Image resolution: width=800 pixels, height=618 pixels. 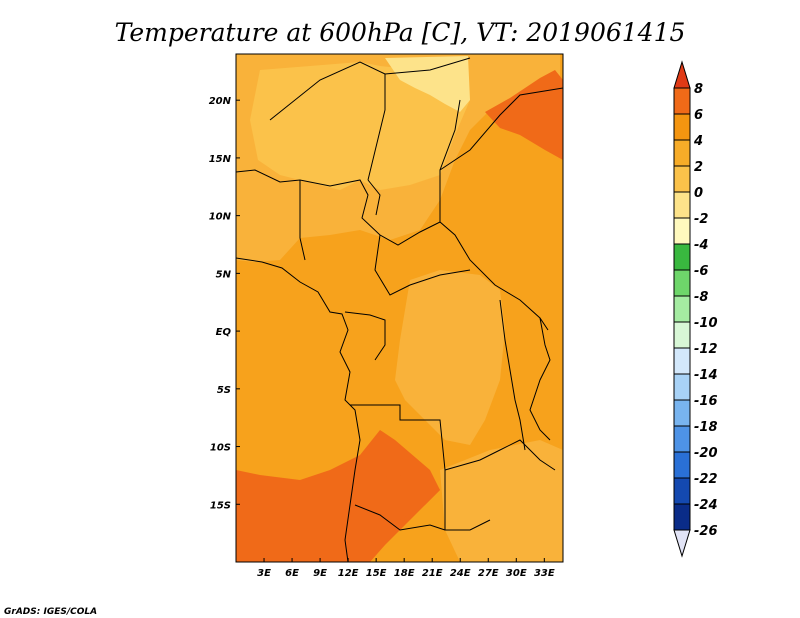 I want to click on x-tick-label: 24E, so click(x=460, y=573).